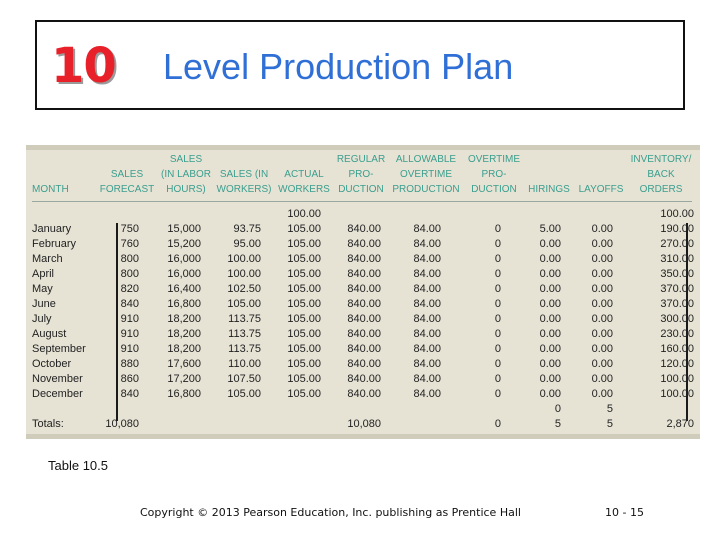  Describe the element at coordinates (42, 289) in the screenshot. I see `table-row-month: May` at that location.